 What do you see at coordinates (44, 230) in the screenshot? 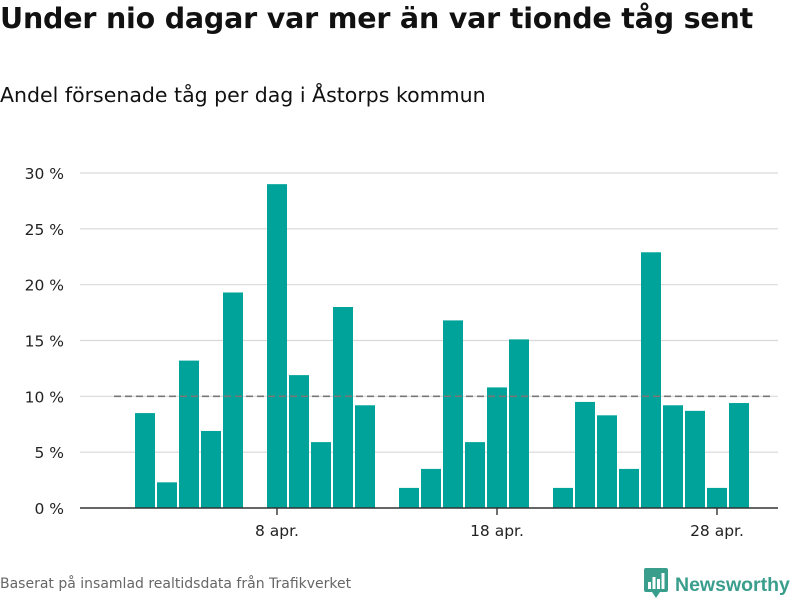
I see `y-tick-label: 25 %` at bounding box center [44, 230].